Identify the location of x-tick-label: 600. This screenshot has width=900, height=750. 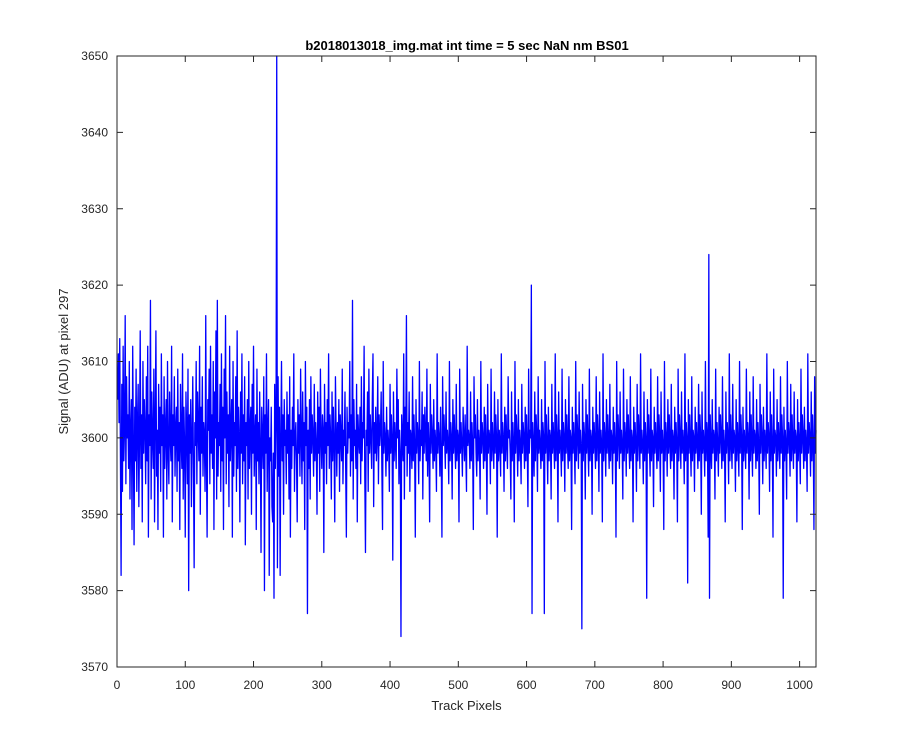
(527, 685).